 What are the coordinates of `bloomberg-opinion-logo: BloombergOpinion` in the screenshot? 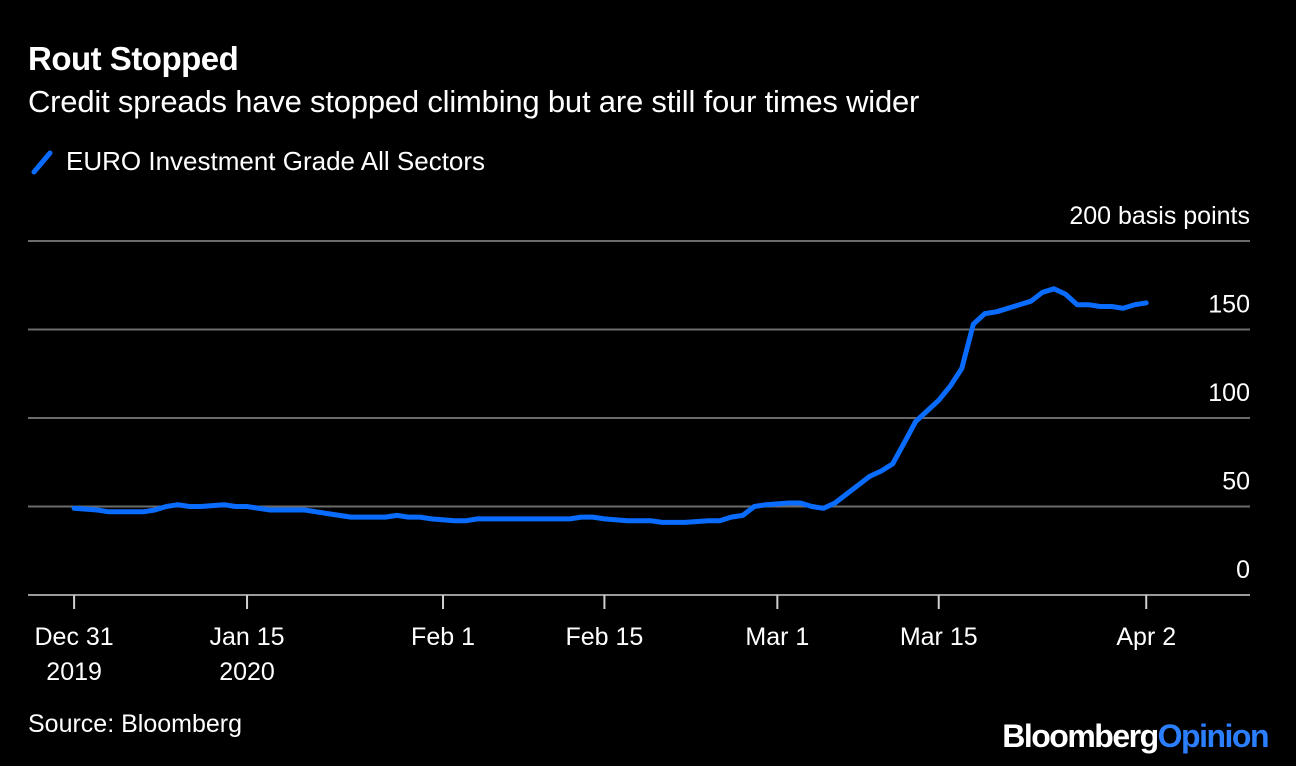 It's located at (1136, 736).